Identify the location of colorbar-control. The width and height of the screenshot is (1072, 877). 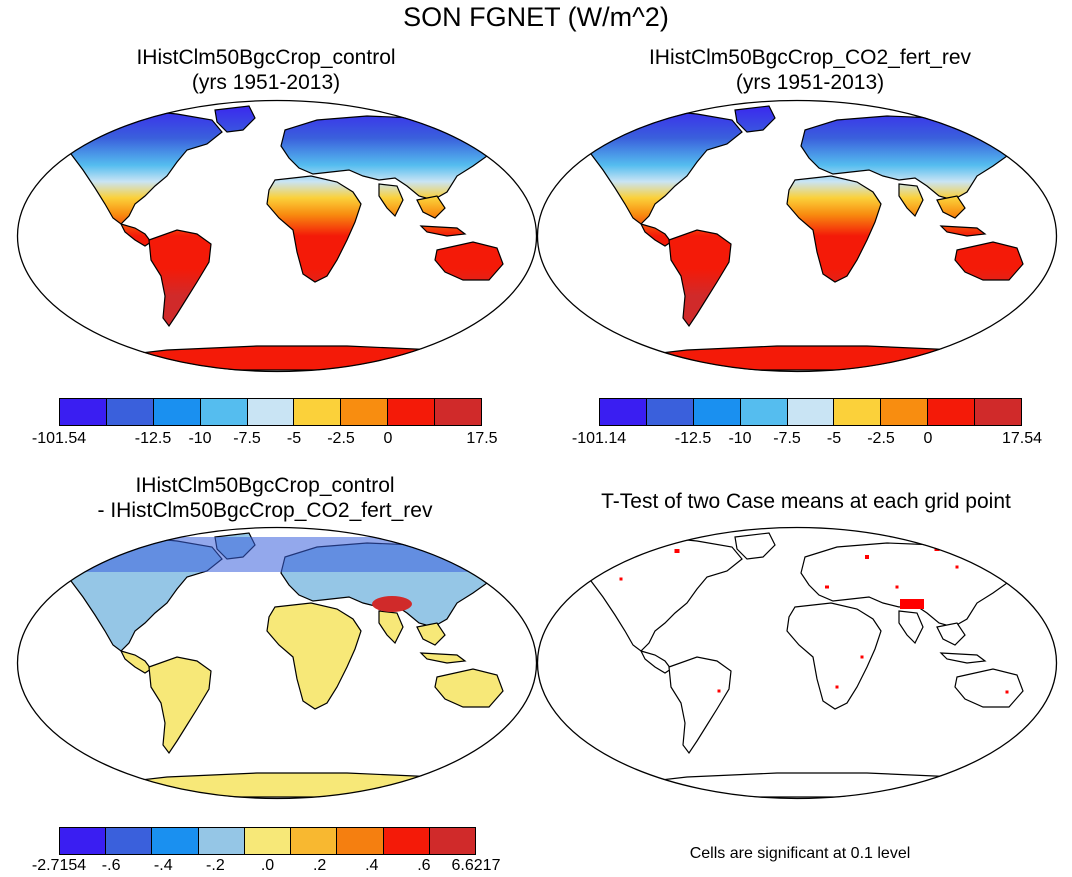
(270, 412).